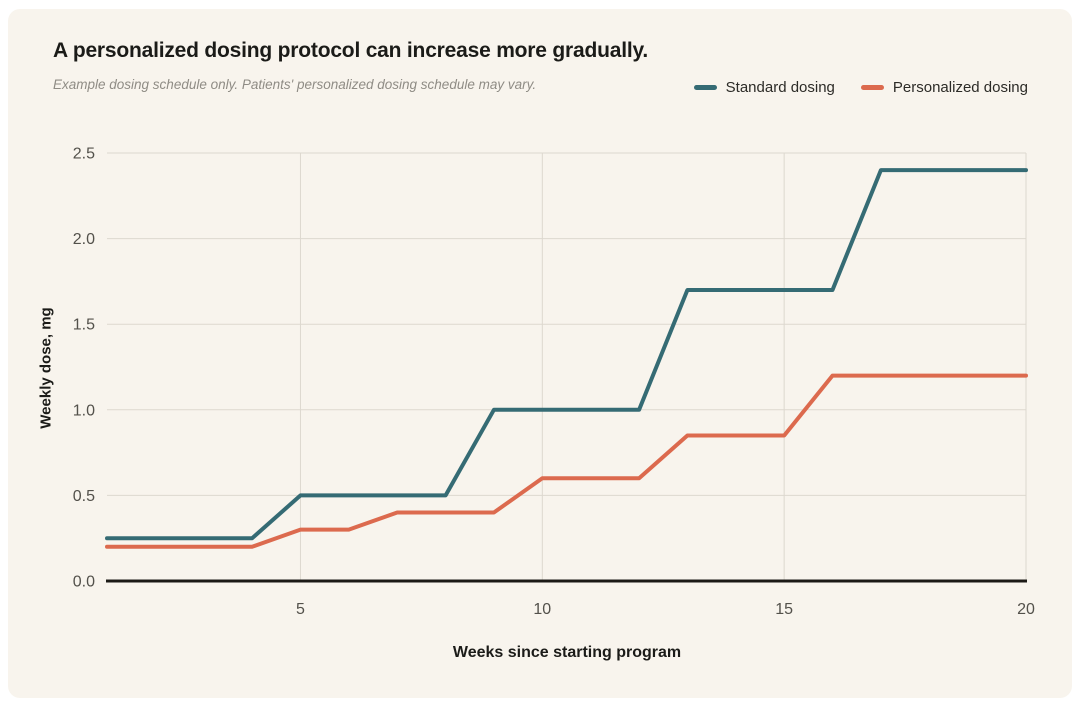 The height and width of the screenshot is (705, 1080). I want to click on y-tick-label: 0.5, so click(84, 496).